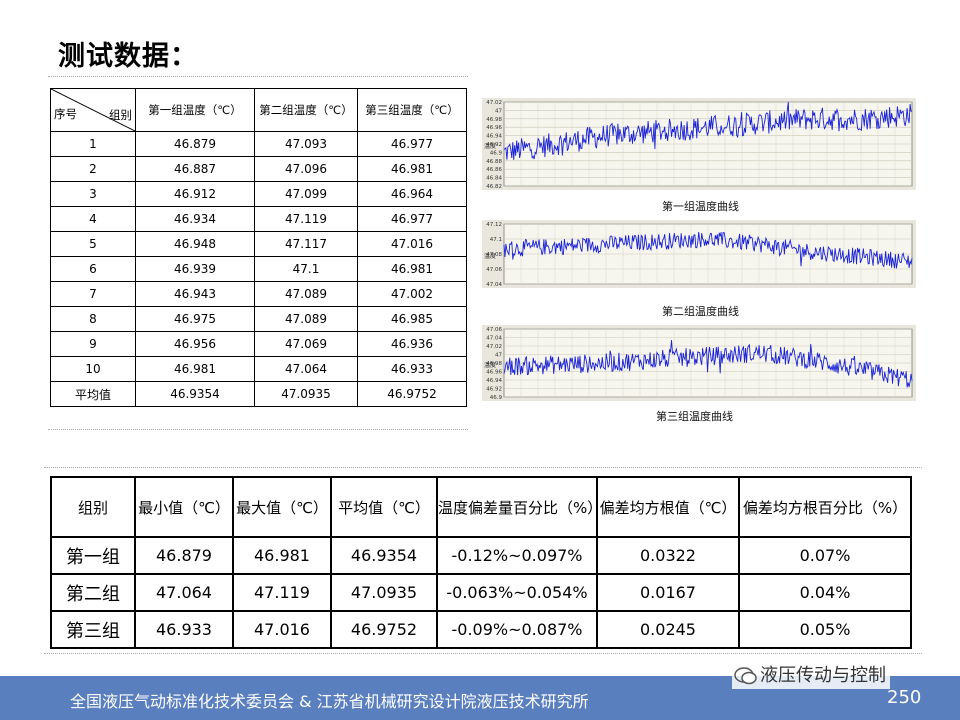 This screenshot has height=720, width=960. I want to click on y-tick-label: 46.96, so click(494, 128).